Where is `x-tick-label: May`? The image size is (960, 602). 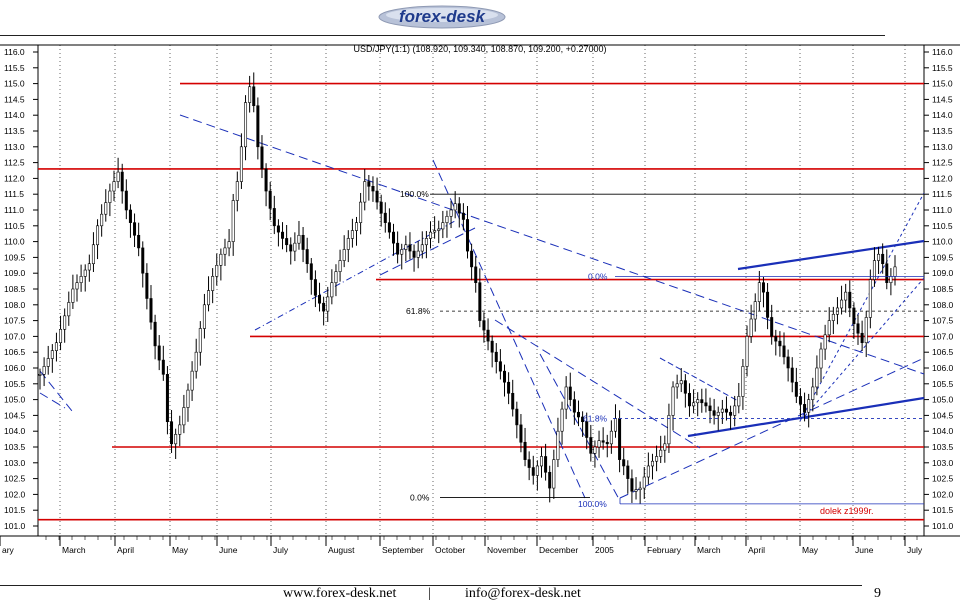
x-tick-label: May is located at coordinates (810, 550).